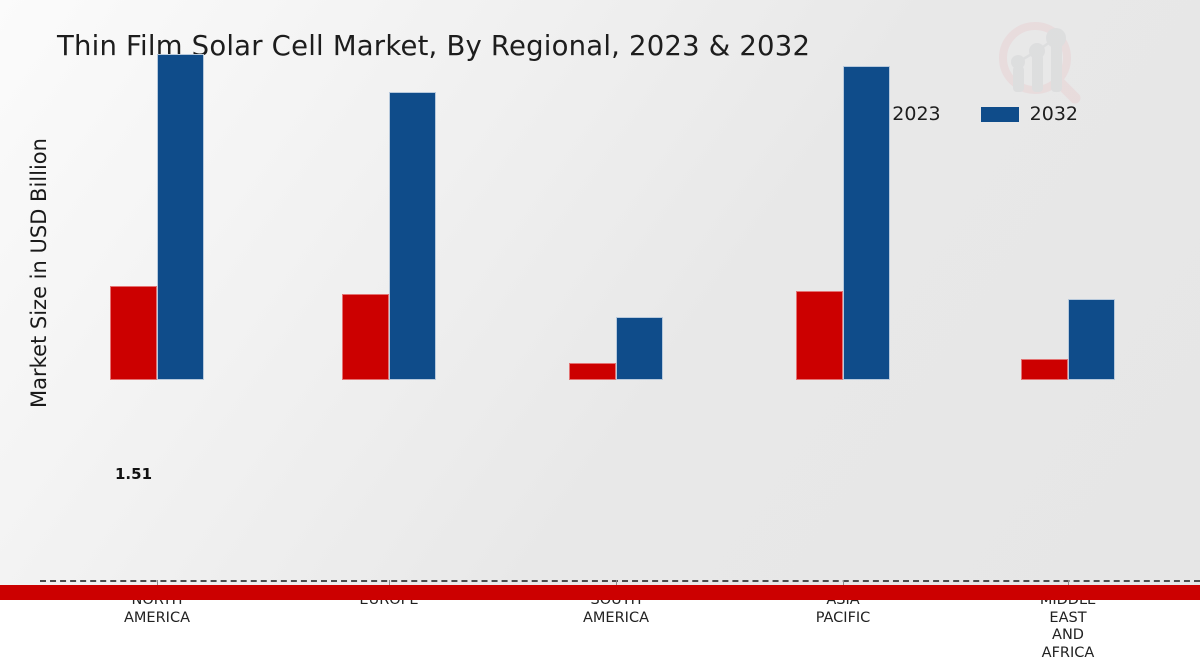 The height and width of the screenshot is (662, 1200). Describe the element at coordinates (639, 348) in the screenshot. I see `bar-2032-south-america` at that location.